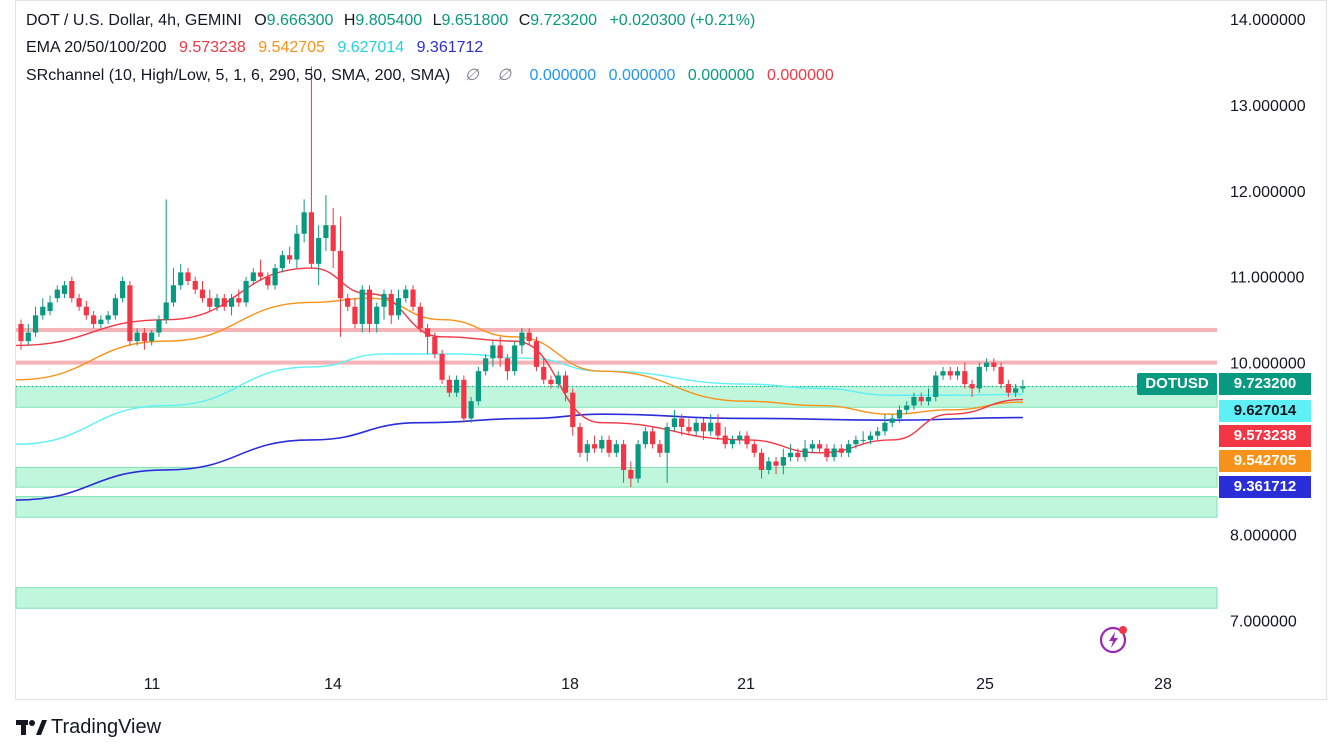 The width and height of the screenshot is (1341, 755). I want to click on lightning-button, so click(1113, 639).